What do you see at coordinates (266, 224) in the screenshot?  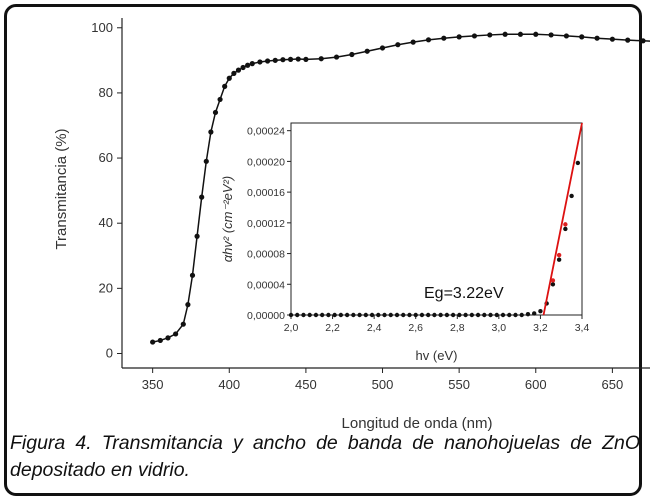 I see `y-tick-label: 0,00012` at bounding box center [266, 224].